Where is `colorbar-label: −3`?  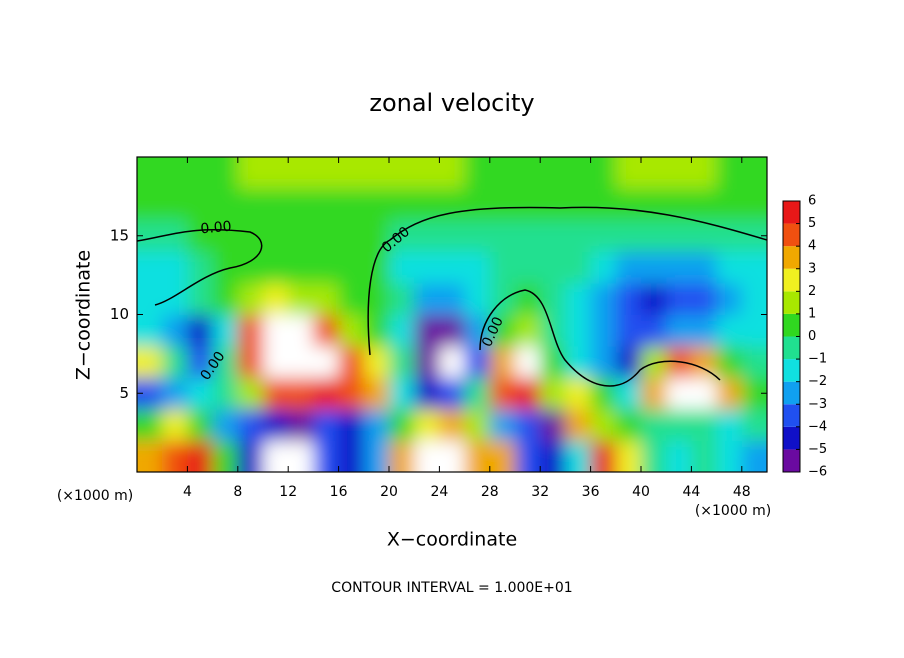
colorbar-label: −3 is located at coordinates (817, 404).